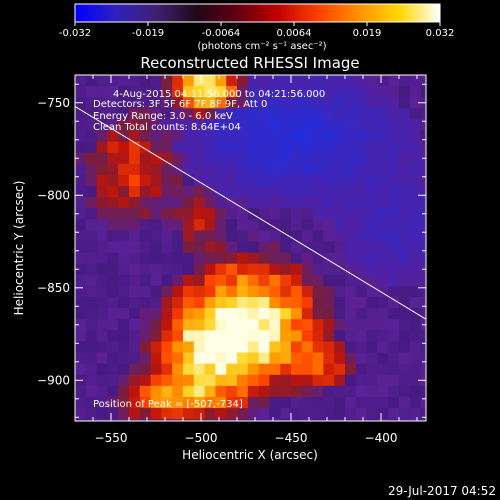 The width and height of the screenshot is (500, 500). Describe the element at coordinates (294, 33) in the screenshot. I see `colorbar-tick-label: 0.0064` at that location.